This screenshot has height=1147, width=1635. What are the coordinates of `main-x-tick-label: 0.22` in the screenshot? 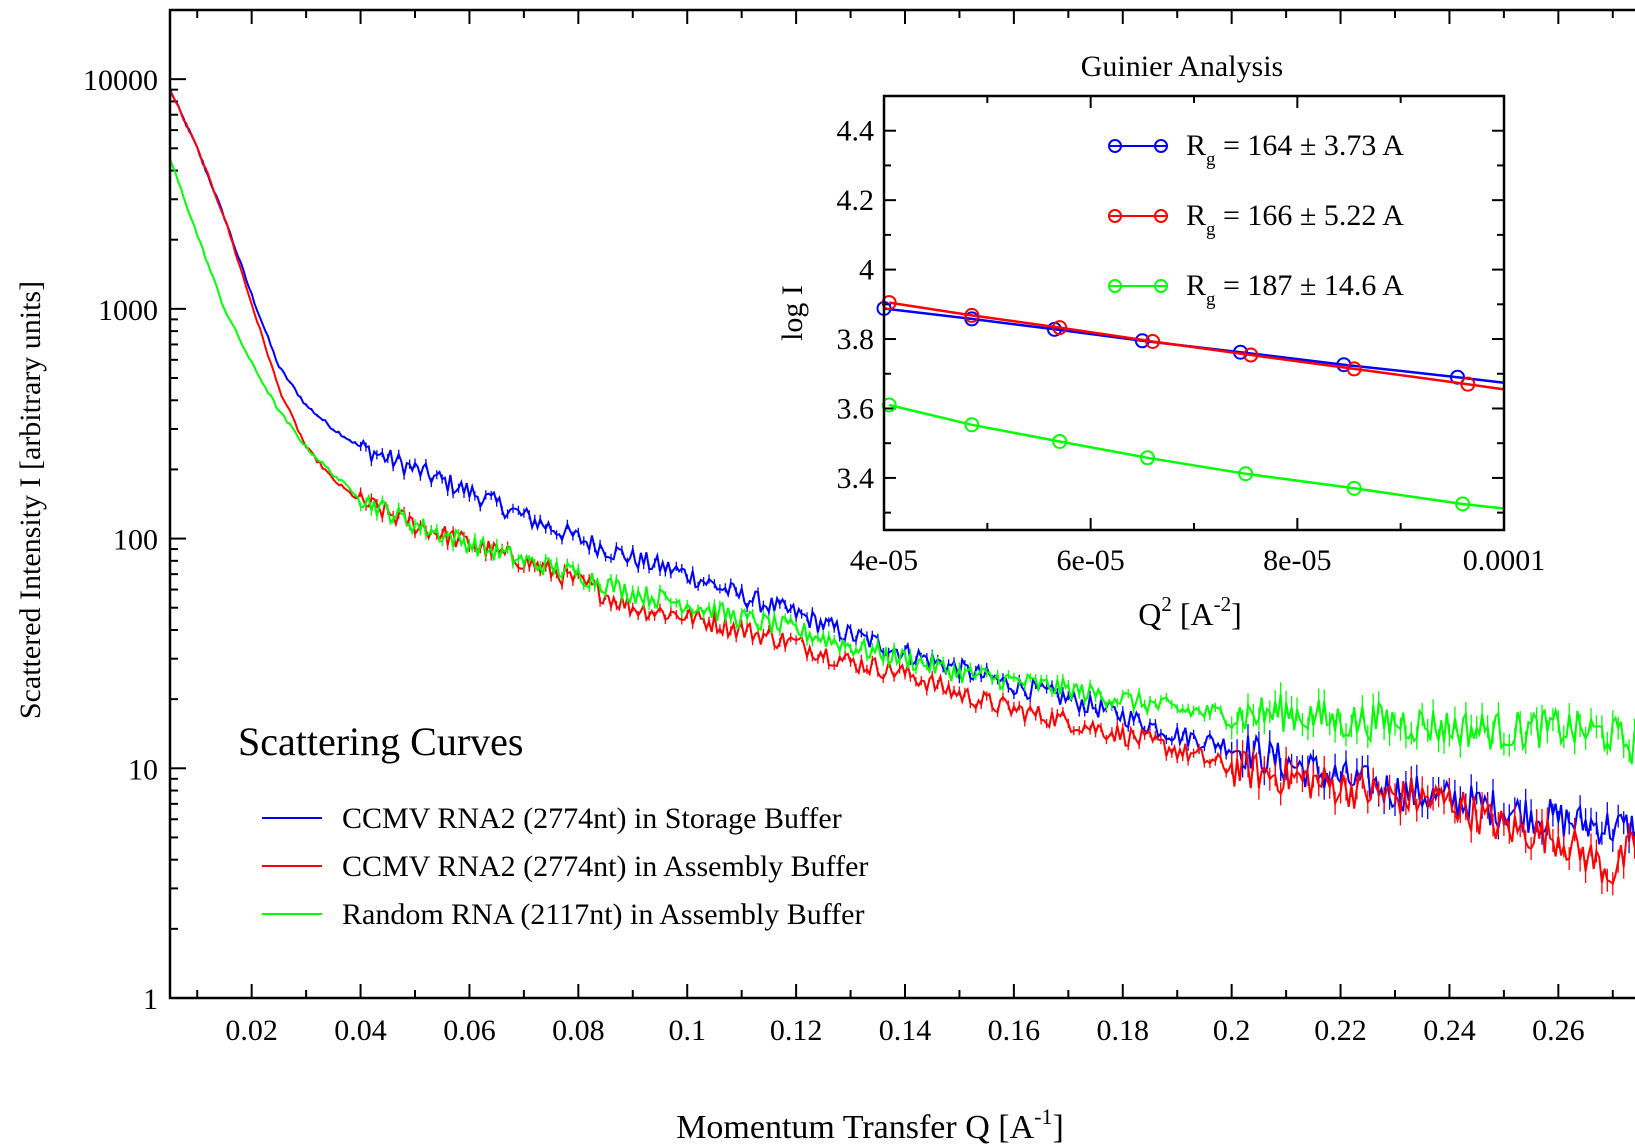 It's located at (1340, 1030).